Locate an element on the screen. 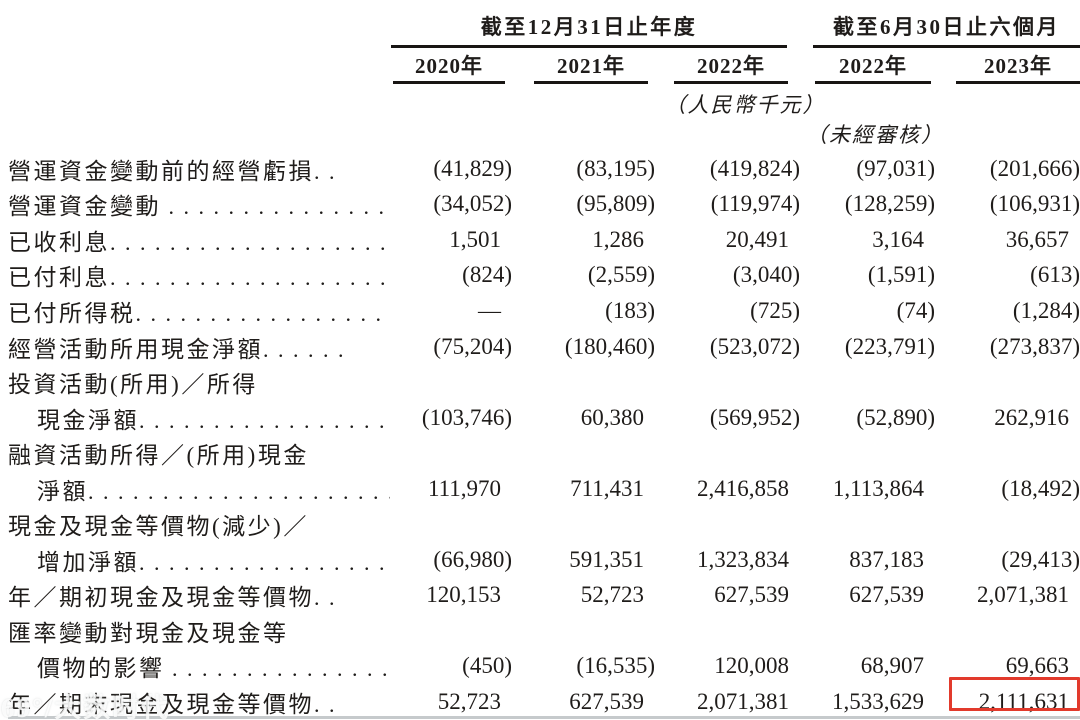 The width and height of the screenshot is (1080, 720). value-cell-2022-interim: 68,907 is located at coordinates (892, 666).